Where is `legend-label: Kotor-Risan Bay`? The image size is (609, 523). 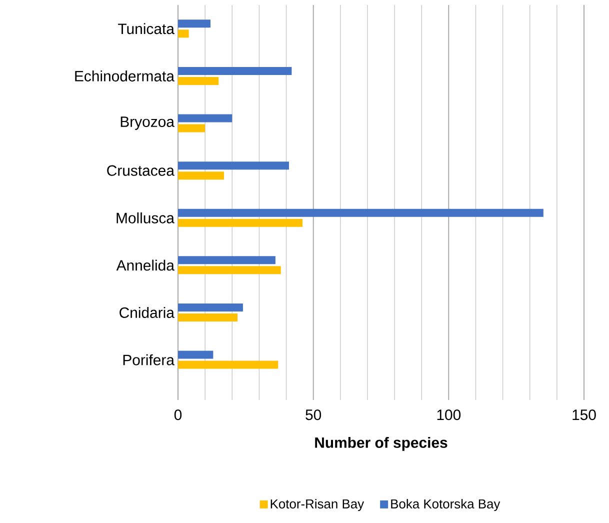 legend-label: Kotor-Risan Bay is located at coordinates (317, 505).